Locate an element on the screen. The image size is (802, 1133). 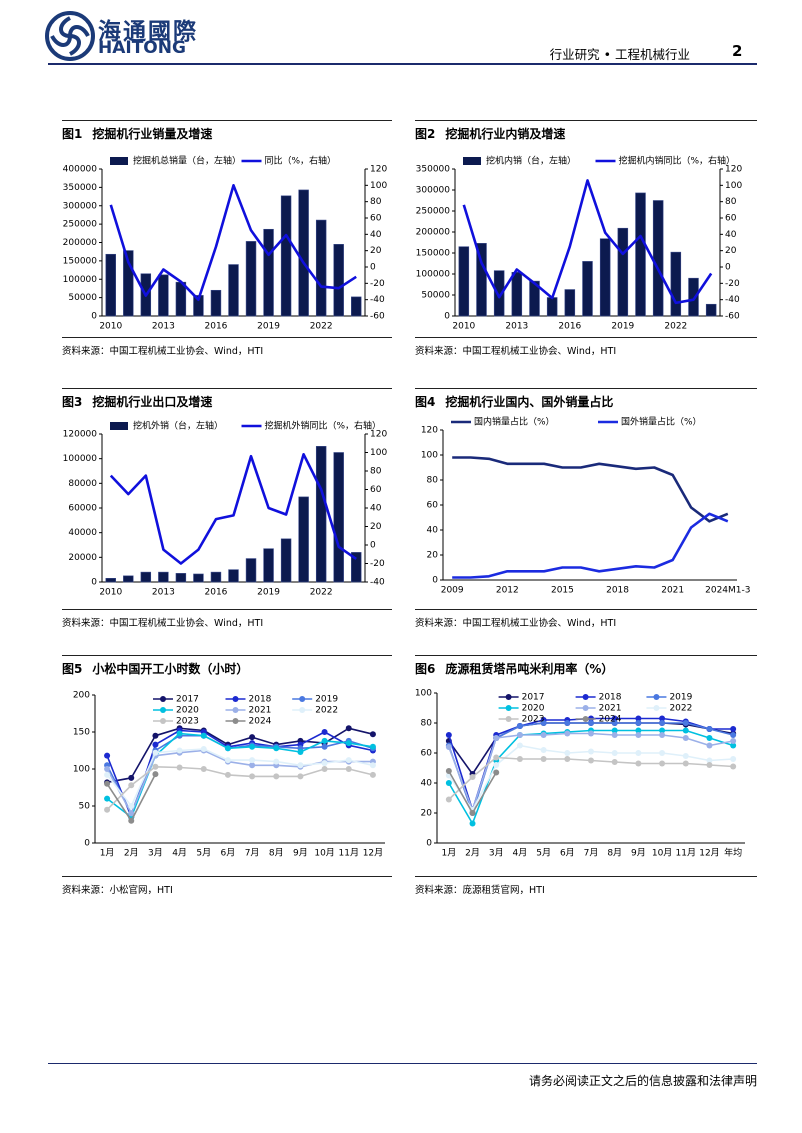
y2-tick-label: 0 is located at coordinates (373, 268).